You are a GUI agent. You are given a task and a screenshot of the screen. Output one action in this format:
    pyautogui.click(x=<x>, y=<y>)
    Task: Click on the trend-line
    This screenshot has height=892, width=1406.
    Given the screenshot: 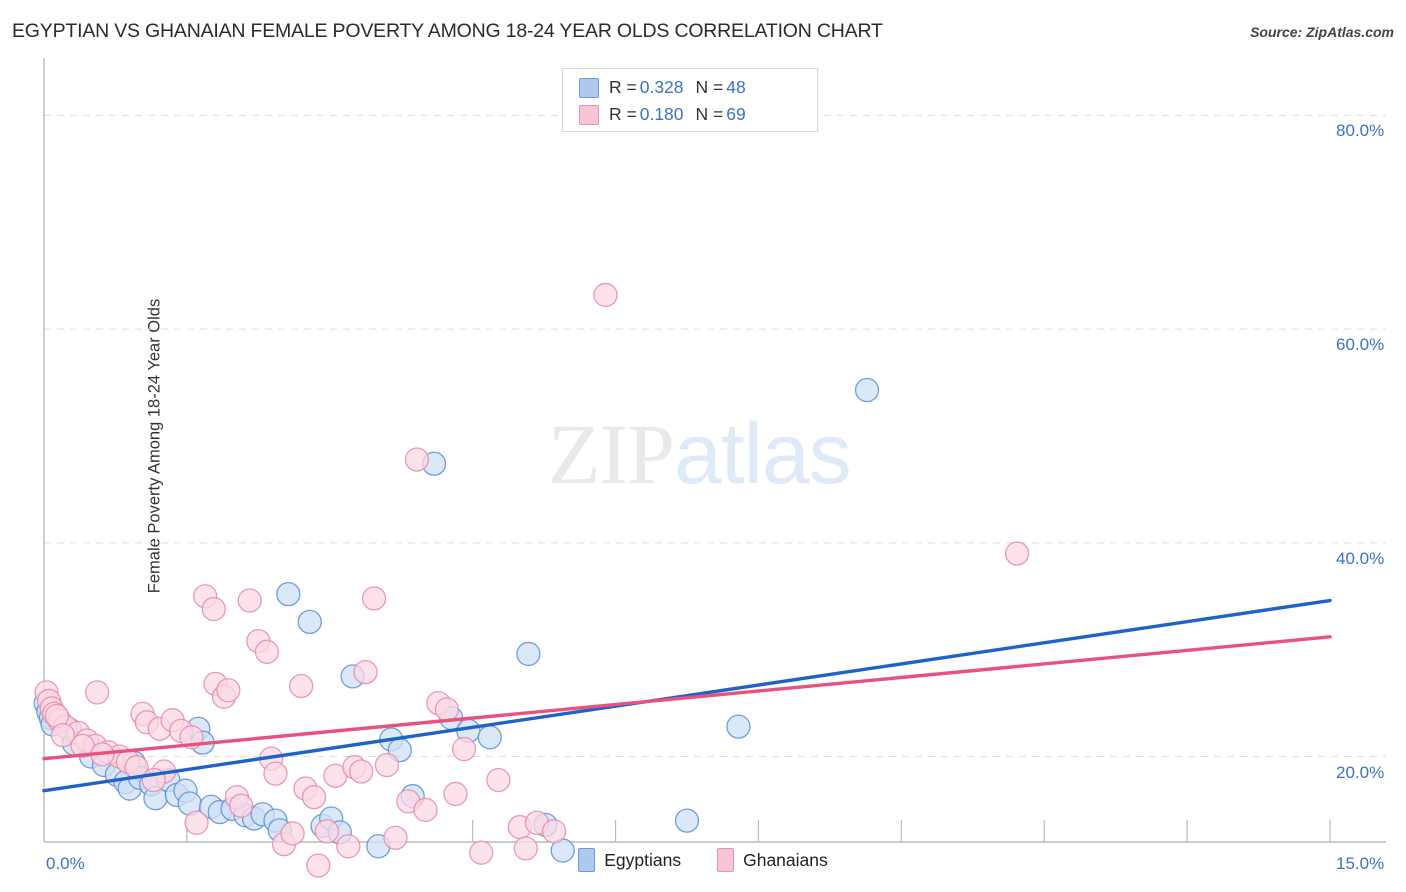 What is the action you would take?
    pyautogui.click(x=687, y=698)
    